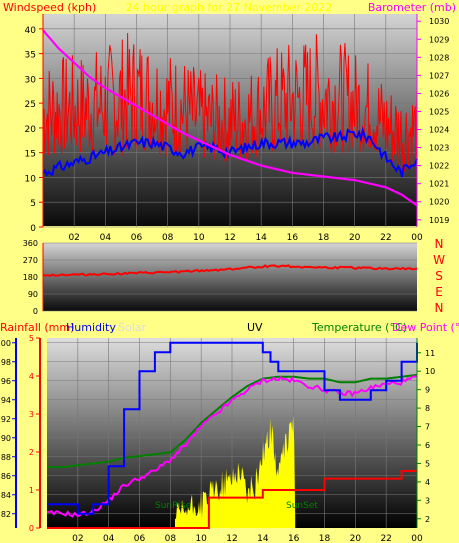 The width and height of the screenshot is (459, 543). Describe the element at coordinates (263, 538) in the screenshot. I see `climate-x-tick-label: 14` at that location.